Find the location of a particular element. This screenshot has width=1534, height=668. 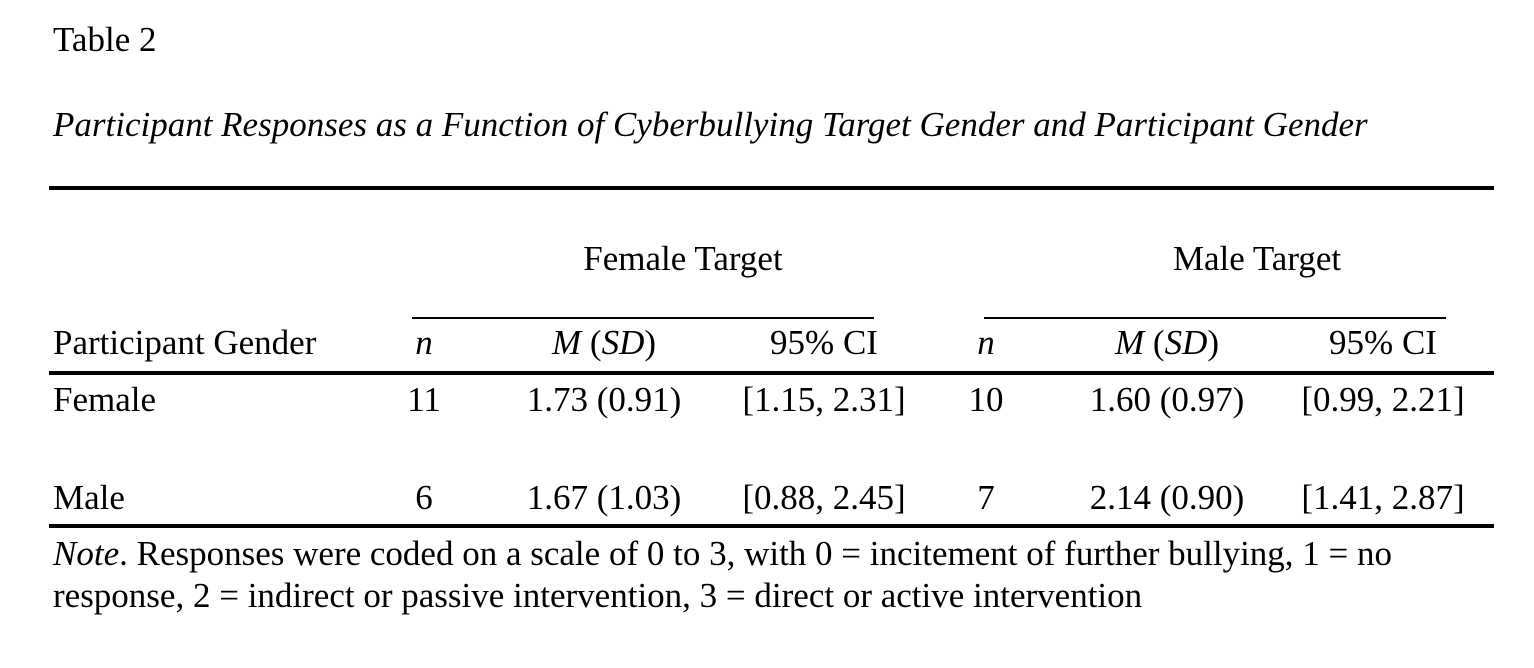

table-cell: 10 is located at coordinates (986, 399).